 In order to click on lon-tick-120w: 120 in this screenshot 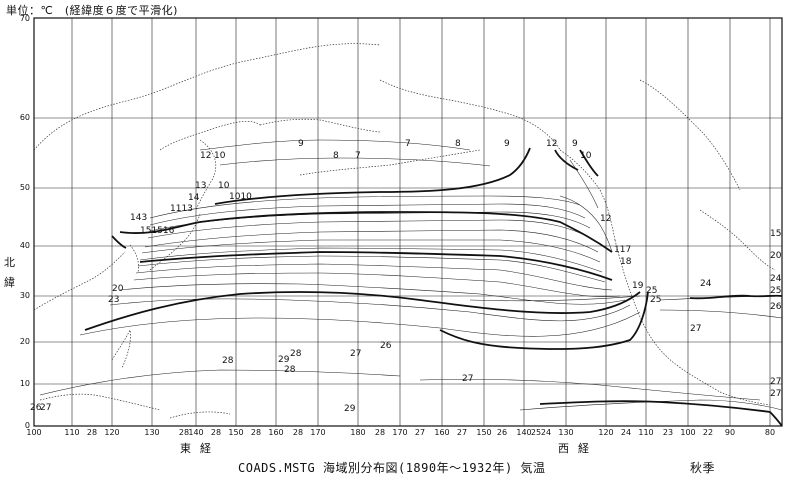, I will do `click(606, 432)`.